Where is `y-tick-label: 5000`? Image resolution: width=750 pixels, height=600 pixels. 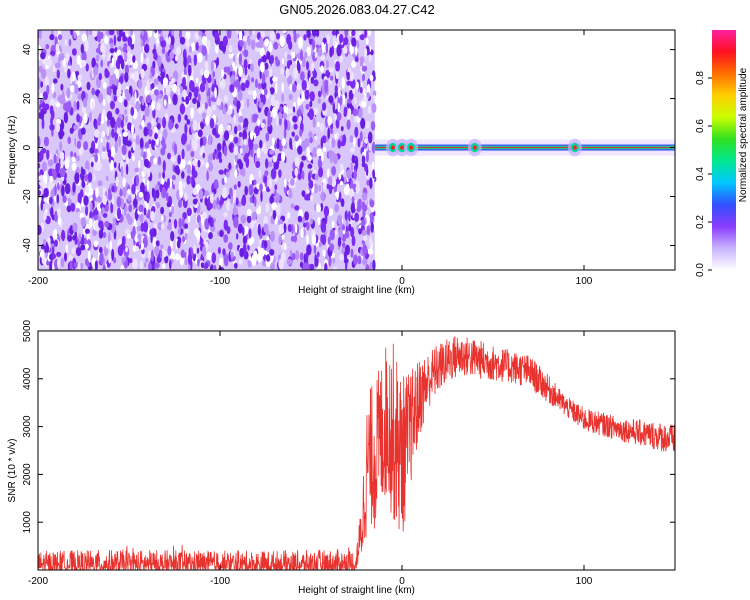
y-tick-label: 5000 is located at coordinates (27, 330).